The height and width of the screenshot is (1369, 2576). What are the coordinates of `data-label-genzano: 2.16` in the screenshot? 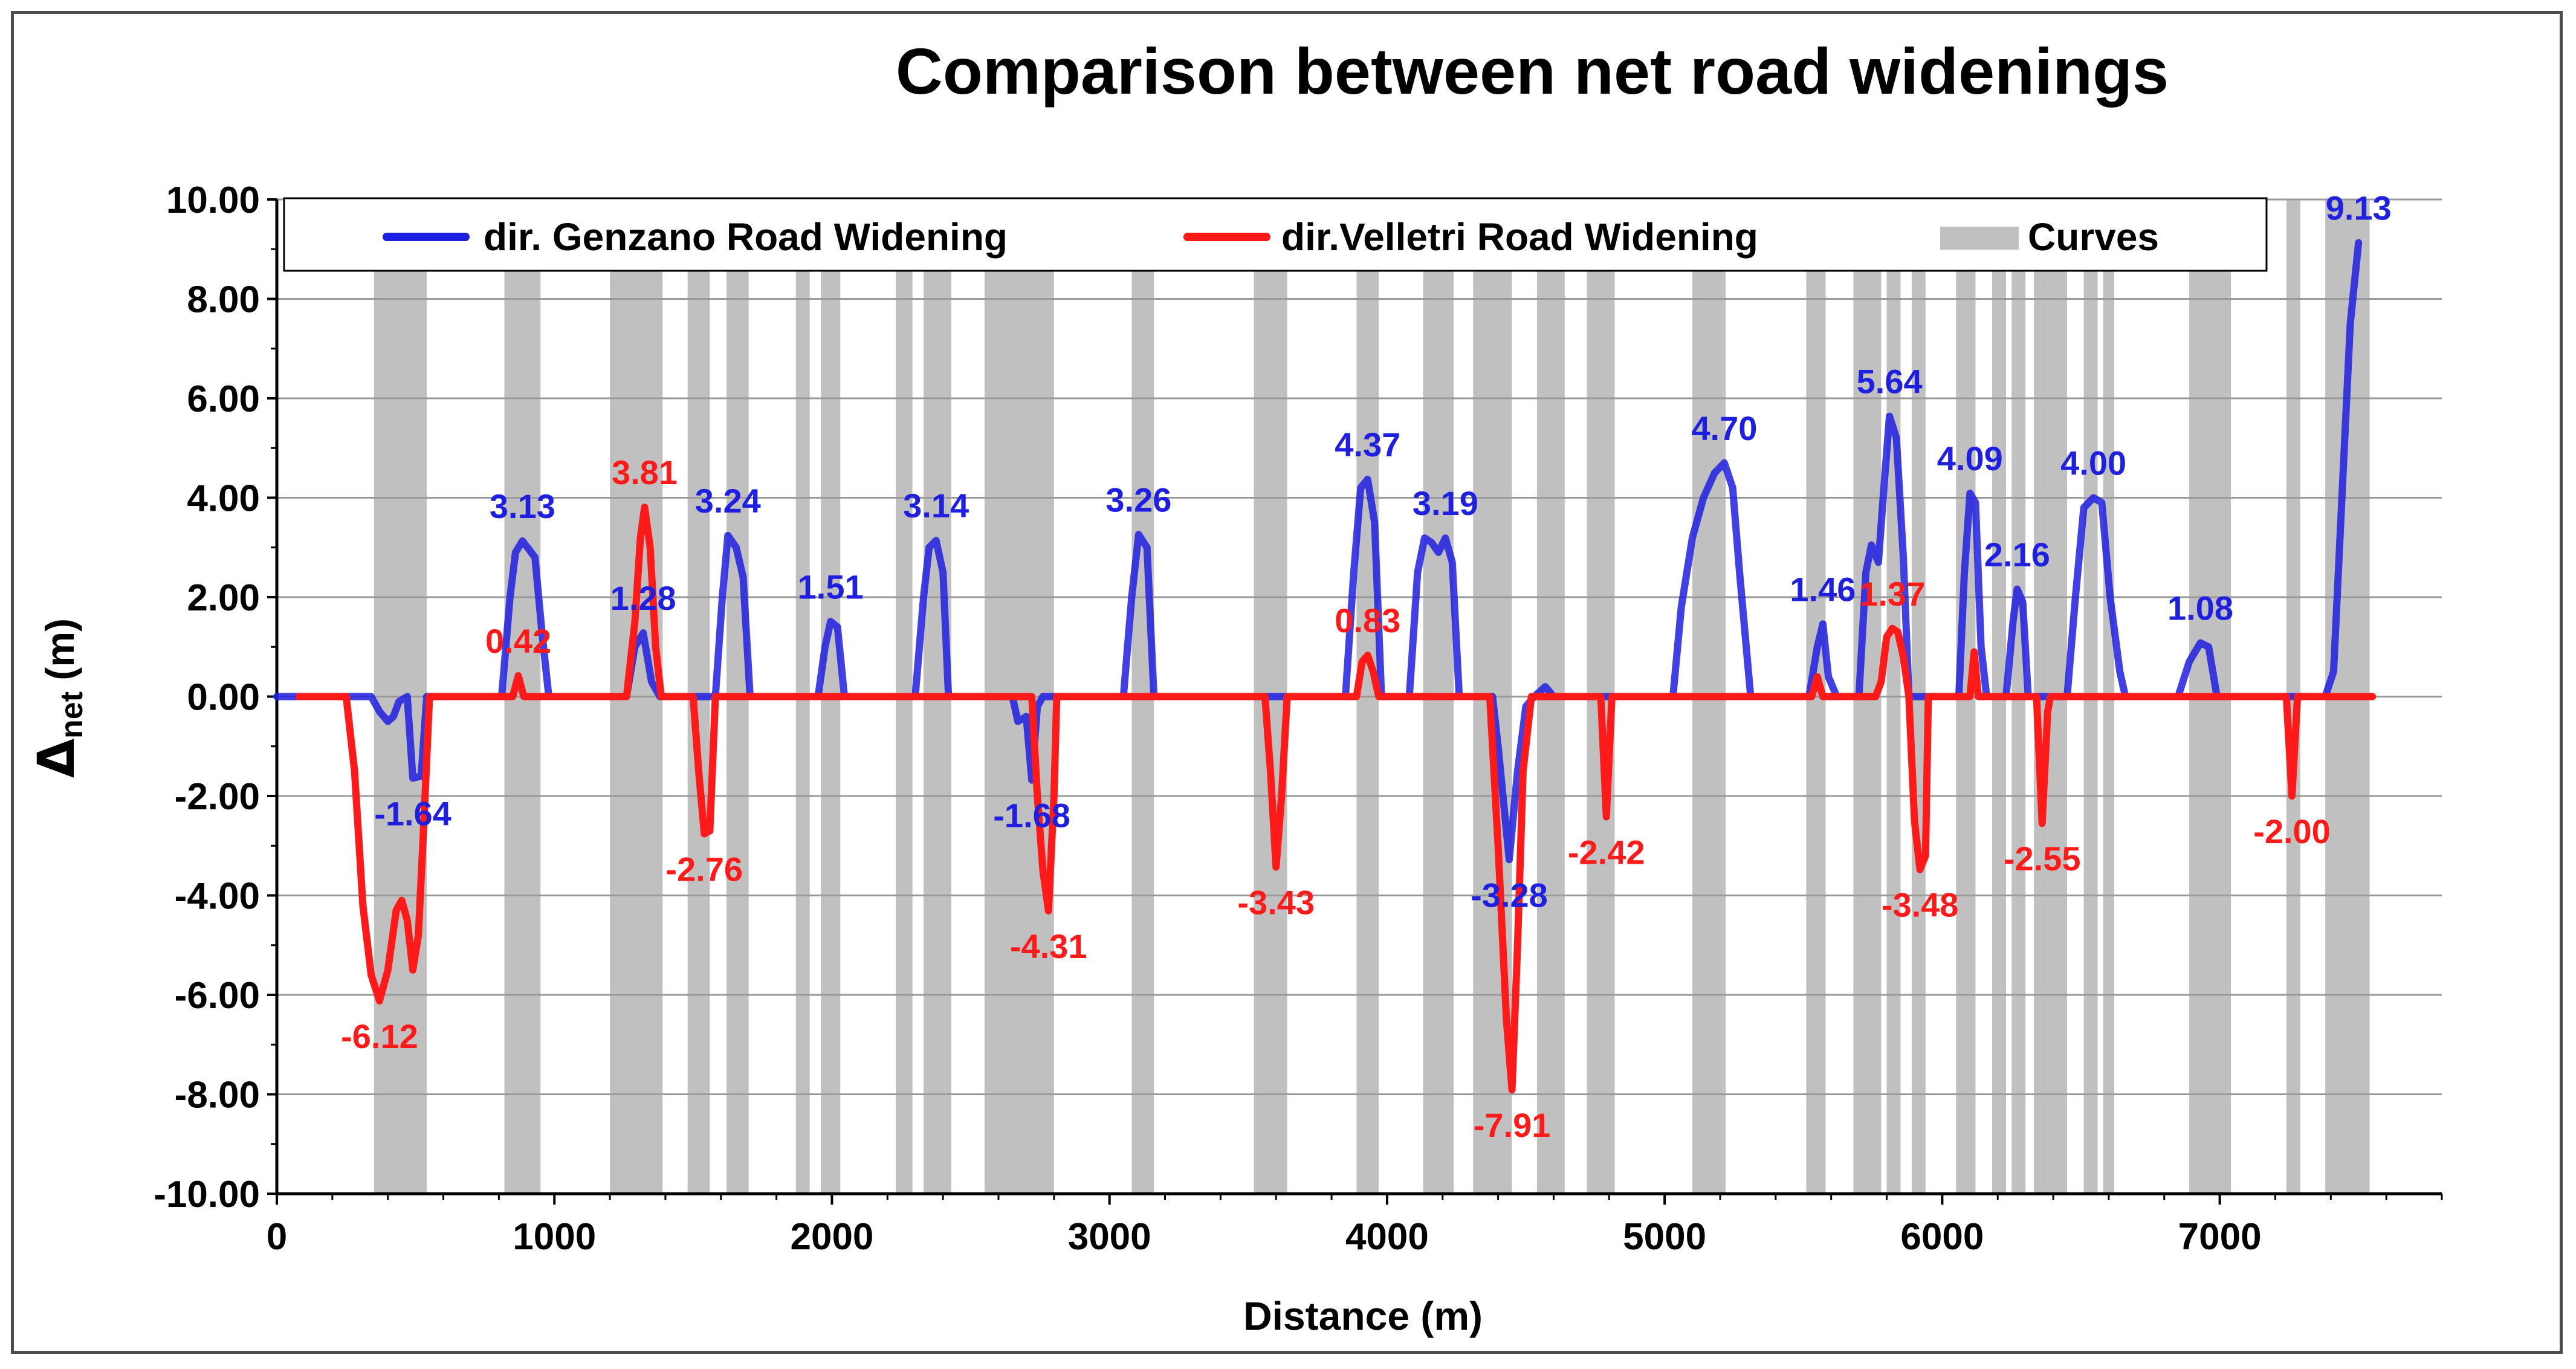 It's located at (2017, 555).